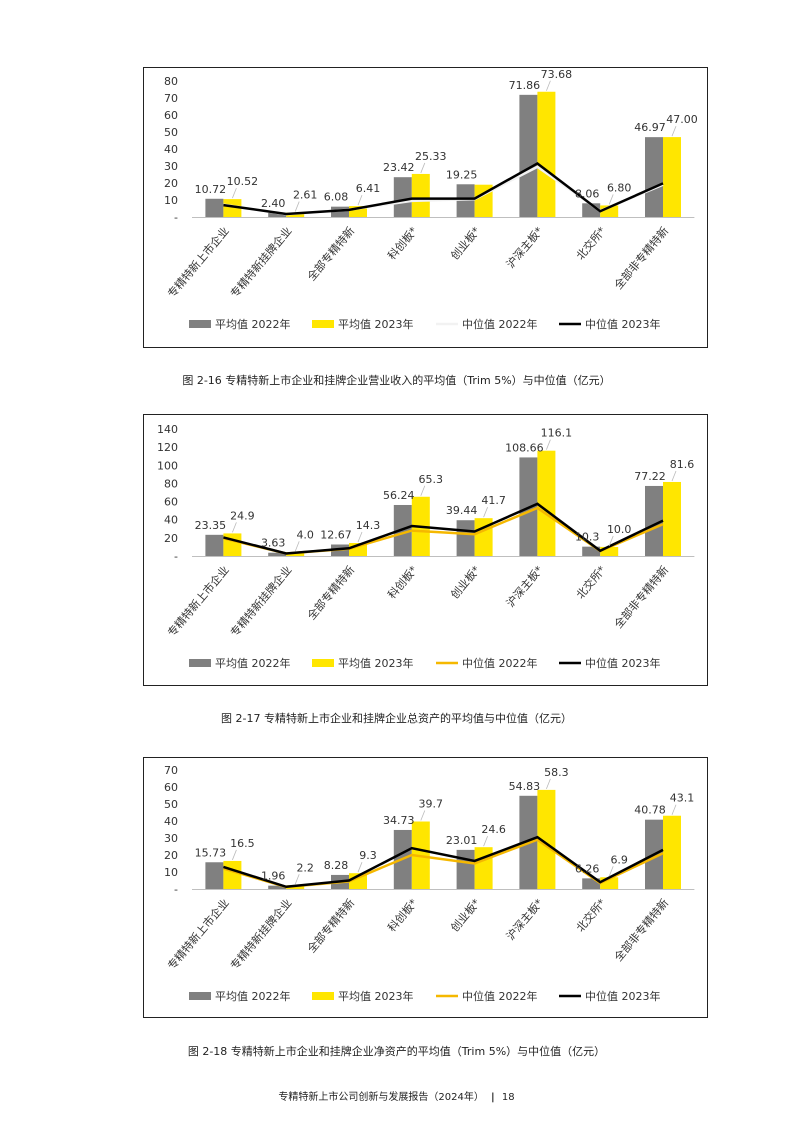 The height and width of the screenshot is (1122, 793). I want to click on page-footer: 专精特新上市公司创新与发展报告（2024年） | 18, so click(396, 1095).